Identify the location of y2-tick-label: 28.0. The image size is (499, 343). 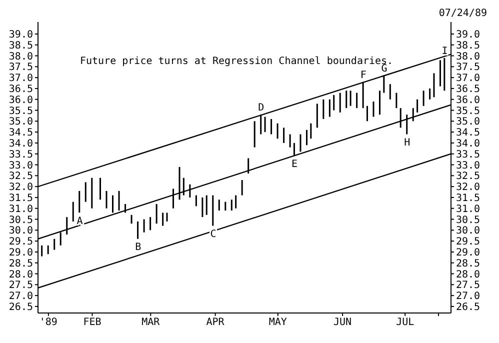
(468, 274).